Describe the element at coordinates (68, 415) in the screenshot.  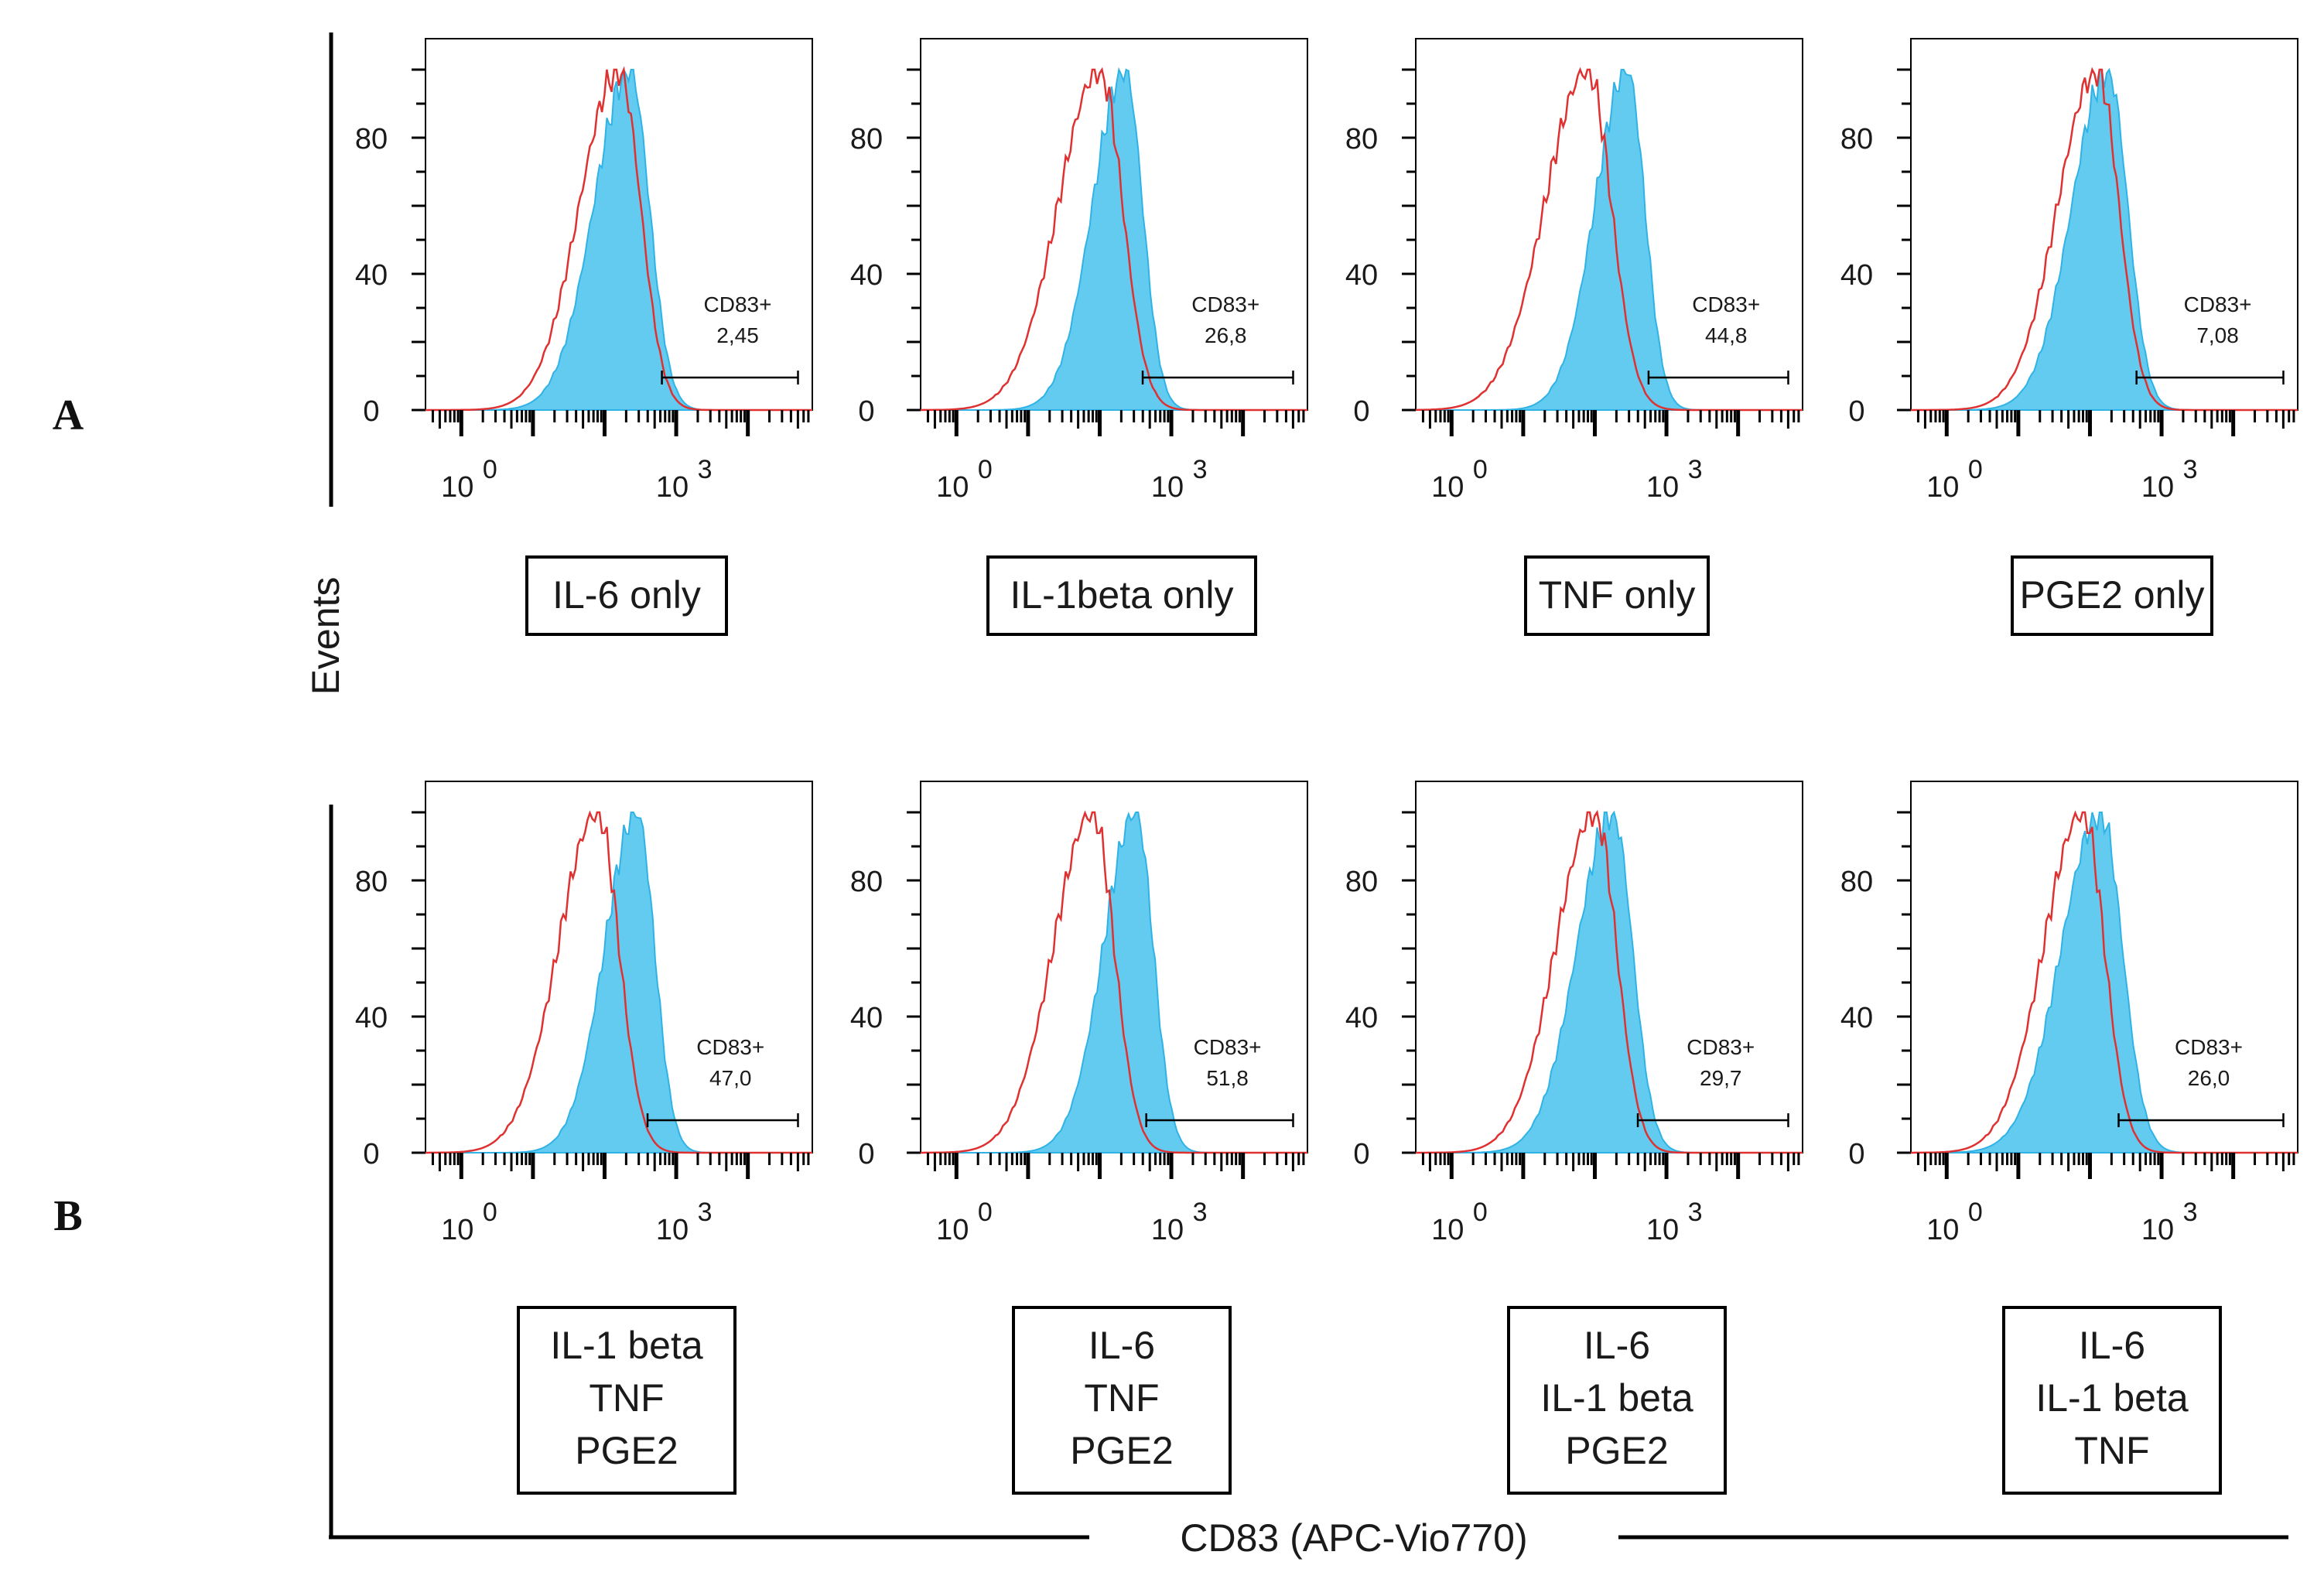
I see `row-label-a: A` at that location.